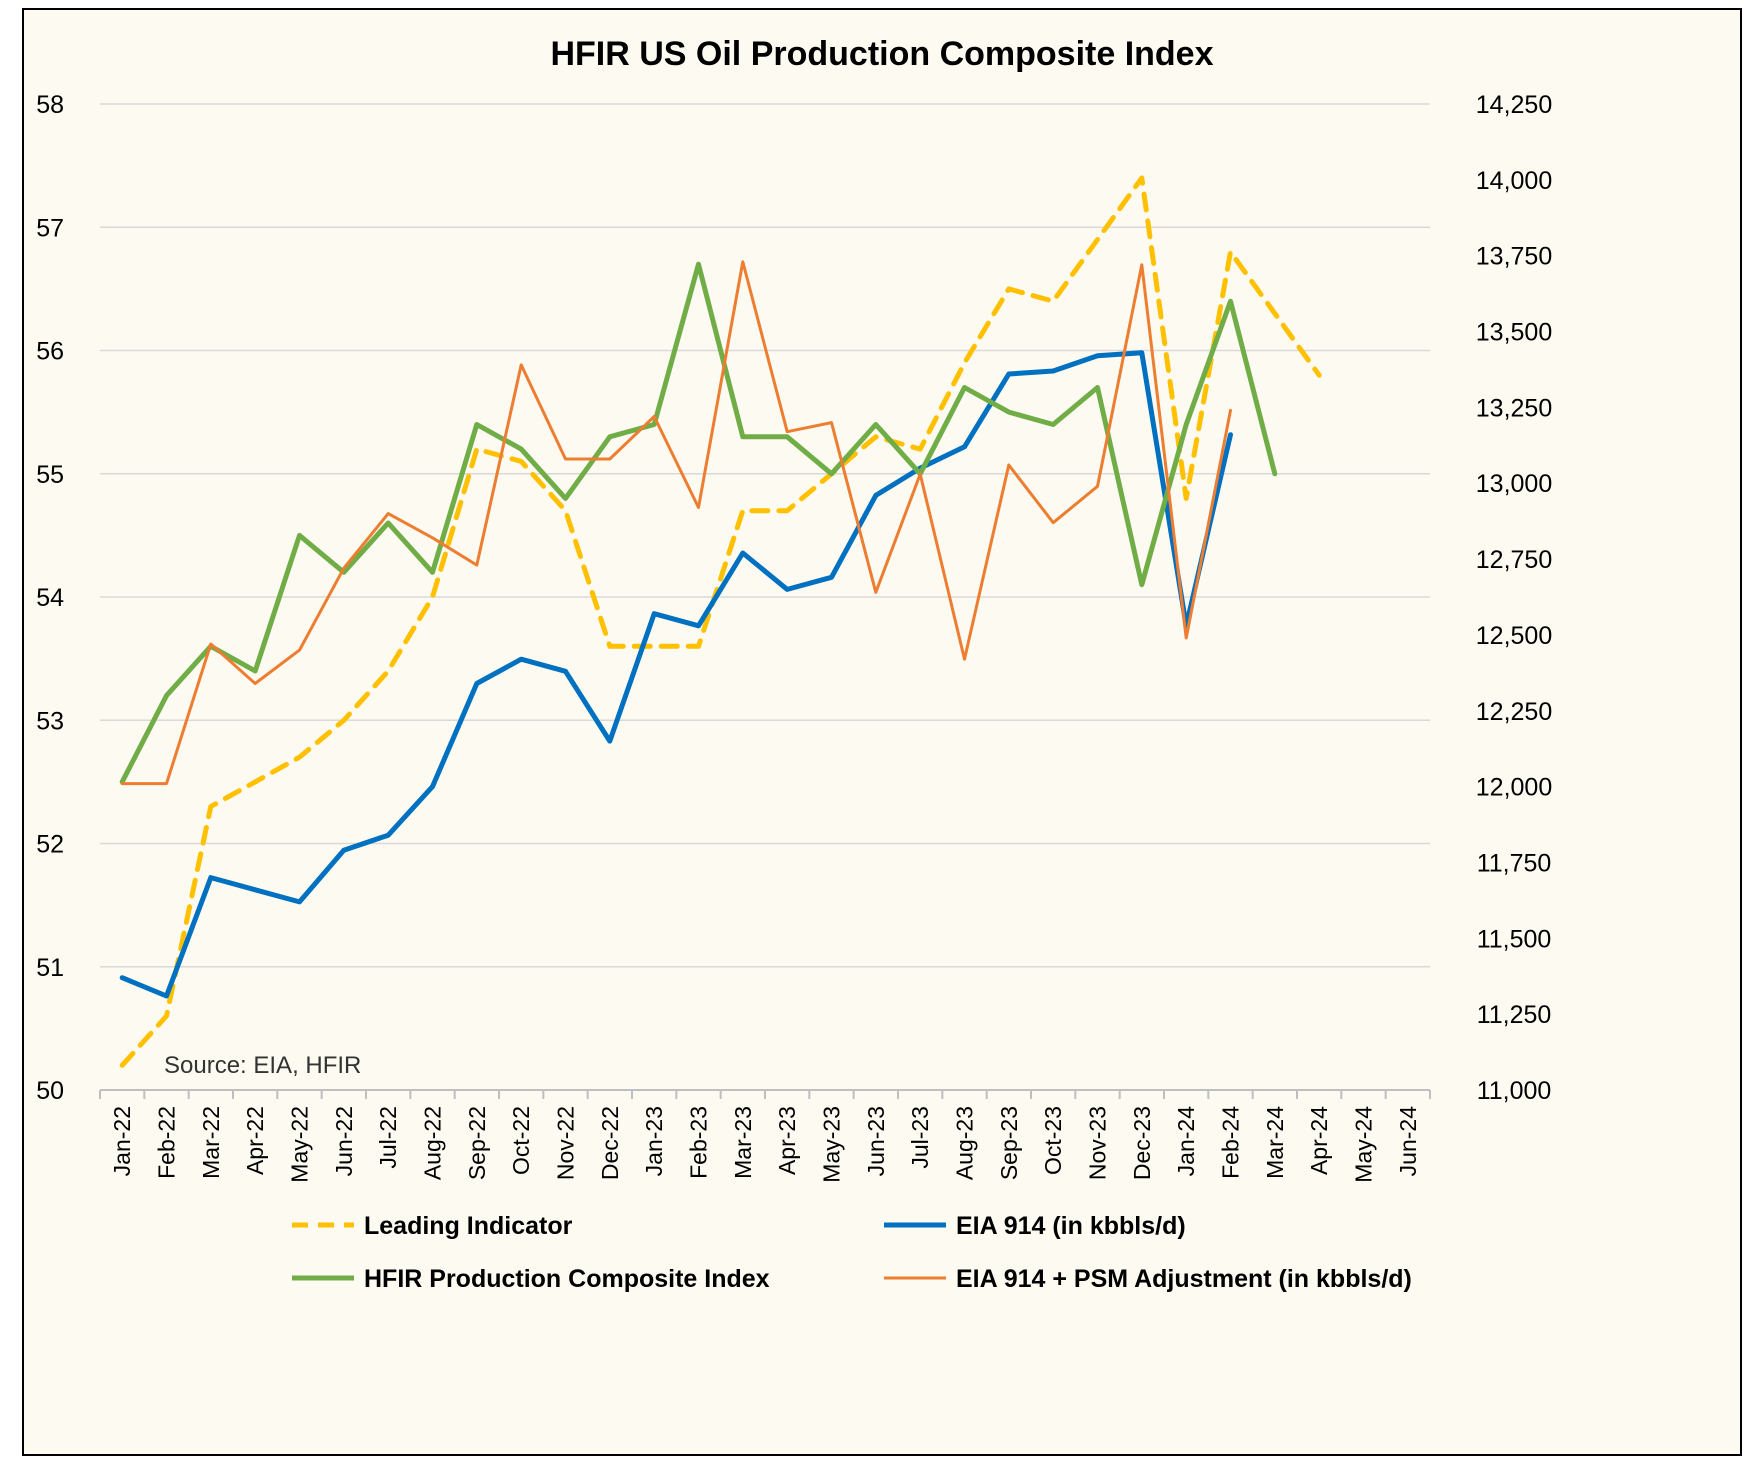 The height and width of the screenshot is (1472, 1744). Describe the element at coordinates (211, 1142) in the screenshot. I see `x-axis-tick-label: Mar-22` at that location.